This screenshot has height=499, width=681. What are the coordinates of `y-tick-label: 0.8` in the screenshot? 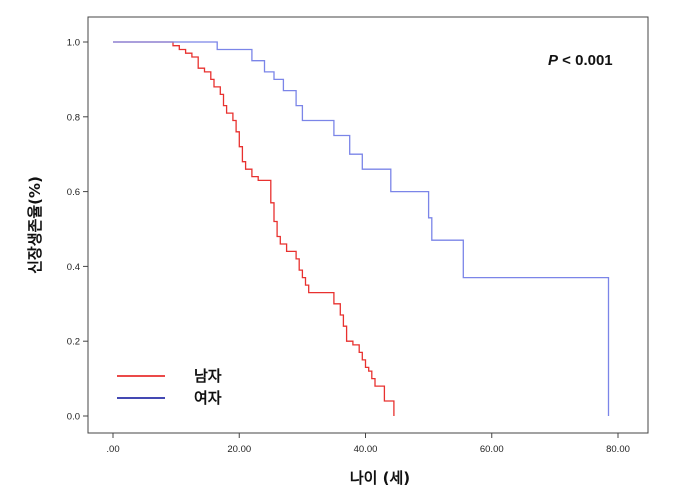 It's located at (73, 117).